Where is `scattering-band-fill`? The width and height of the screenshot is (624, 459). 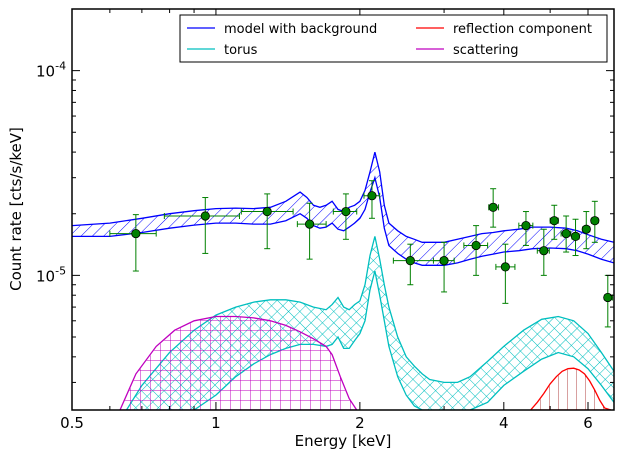
scattering-band-fill is located at coordinates (238, 363).